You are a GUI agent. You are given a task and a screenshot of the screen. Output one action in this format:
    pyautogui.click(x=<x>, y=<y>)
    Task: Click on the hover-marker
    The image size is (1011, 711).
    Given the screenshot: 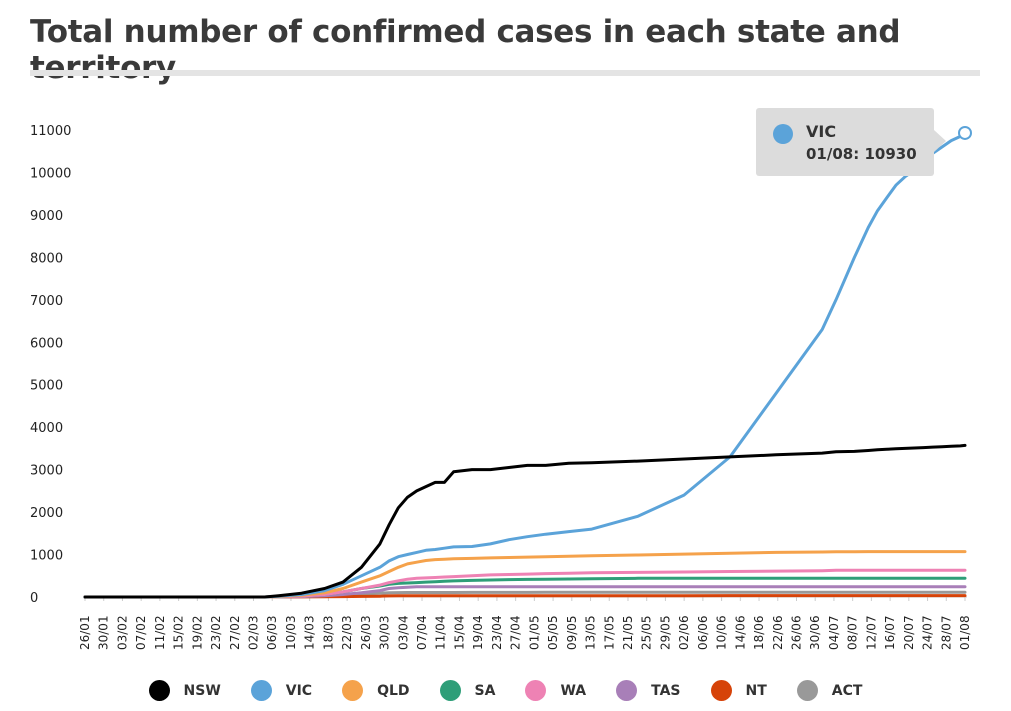 What is the action you would take?
    pyautogui.click(x=965, y=132)
    